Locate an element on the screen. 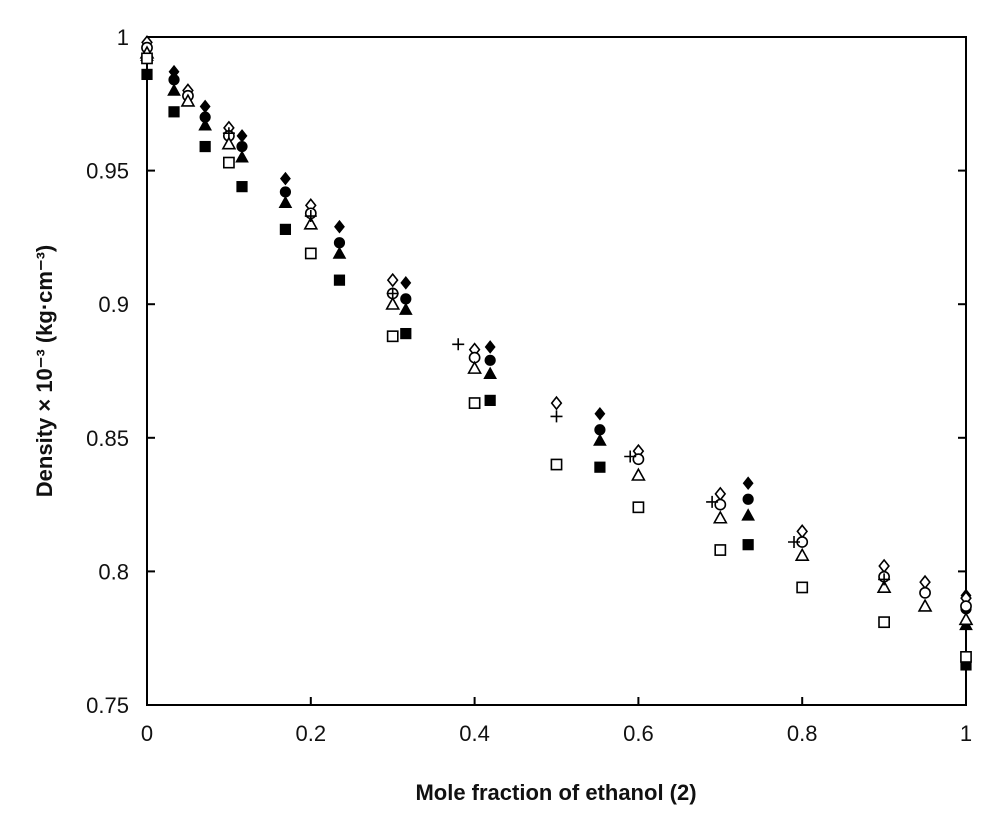 The image size is (1006, 827). y-tick-label: 0.75 is located at coordinates (107, 705).